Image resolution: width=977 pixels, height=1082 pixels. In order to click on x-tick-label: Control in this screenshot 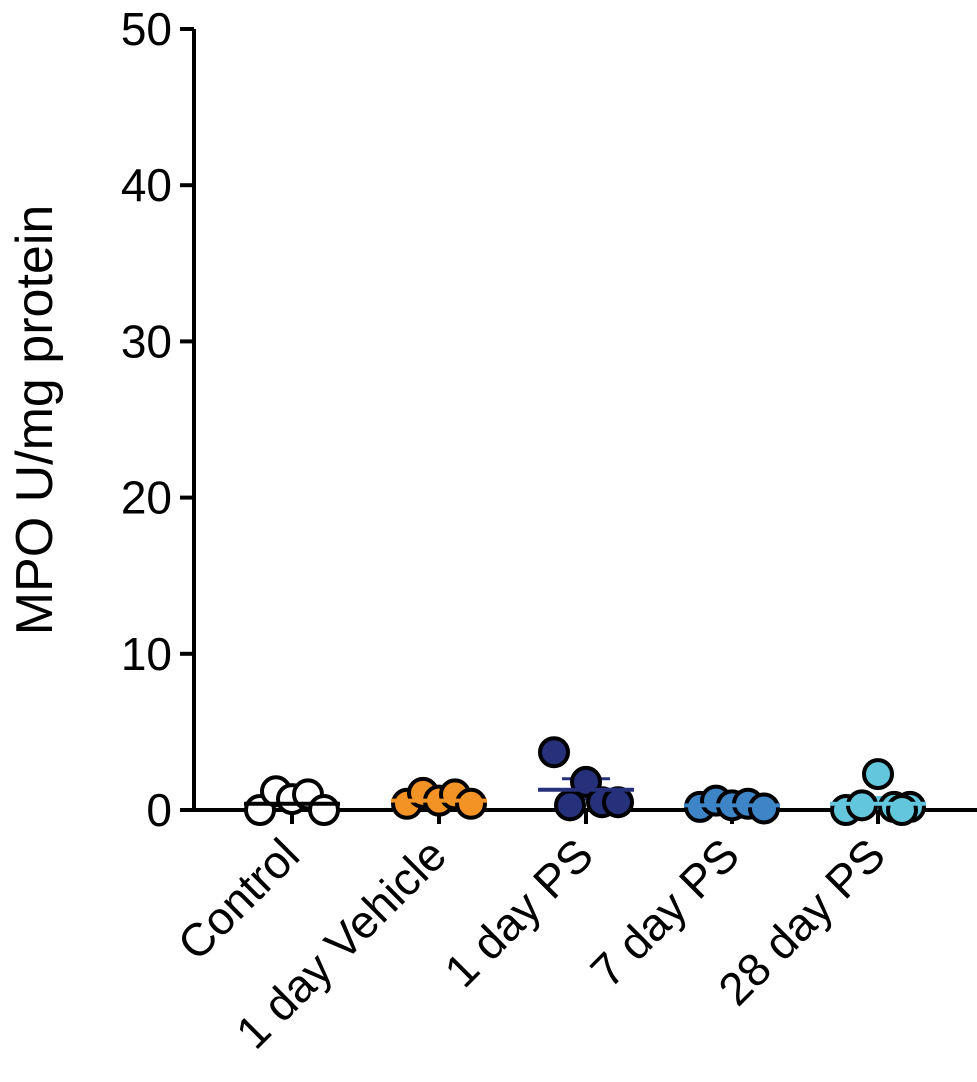, I will do `click(238, 899)`.